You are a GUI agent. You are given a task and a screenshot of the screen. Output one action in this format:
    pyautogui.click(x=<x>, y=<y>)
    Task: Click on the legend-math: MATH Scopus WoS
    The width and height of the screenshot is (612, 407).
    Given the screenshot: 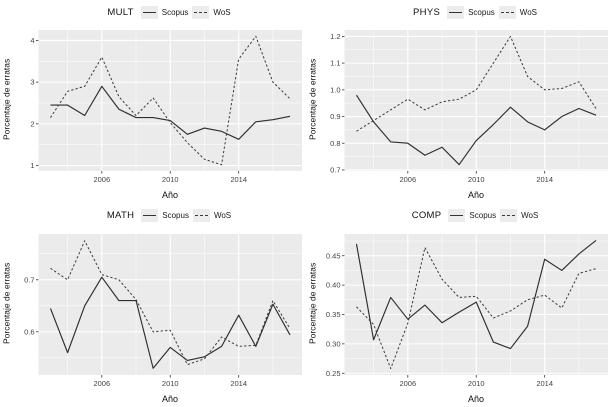 What is the action you would take?
    pyautogui.click(x=169, y=216)
    